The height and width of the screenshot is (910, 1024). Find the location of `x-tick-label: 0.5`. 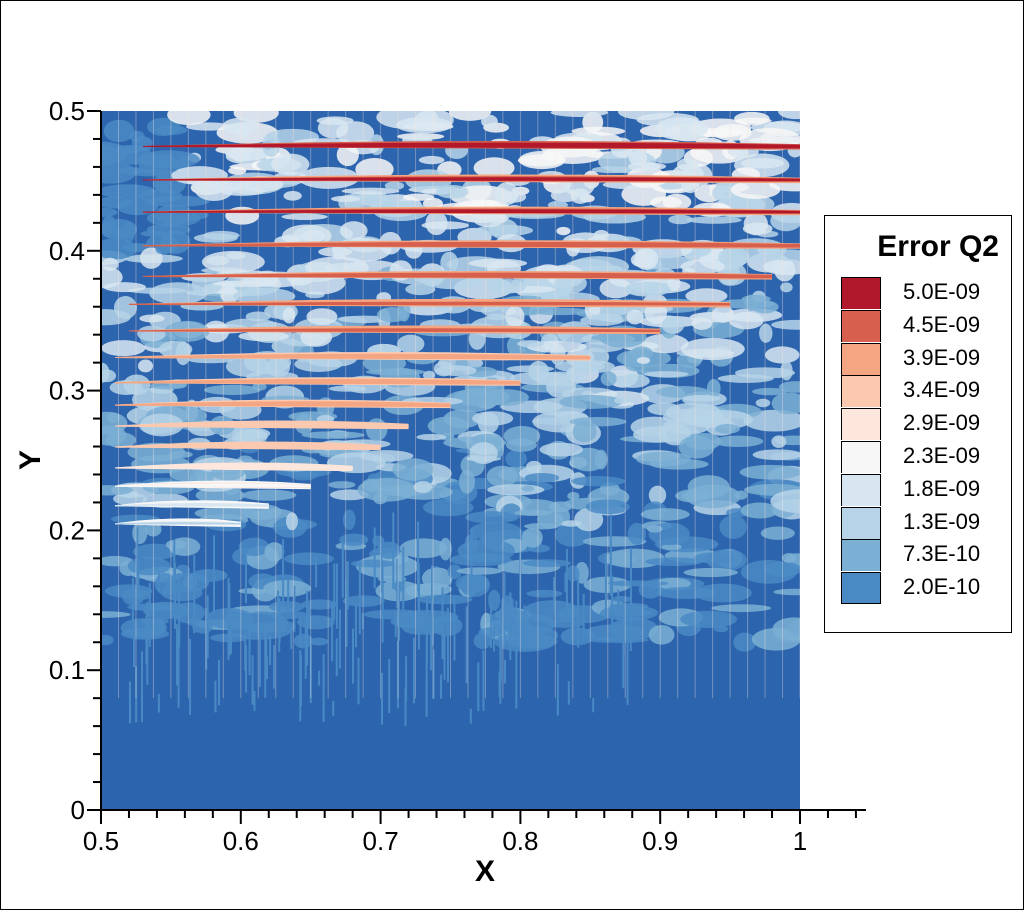

x-tick-label: 0.5 is located at coordinates (101, 841).